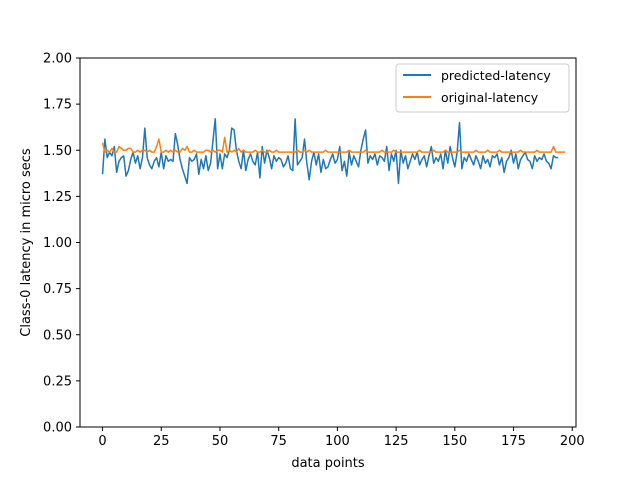  I want to click on x-tick-label: 0, so click(102, 441).